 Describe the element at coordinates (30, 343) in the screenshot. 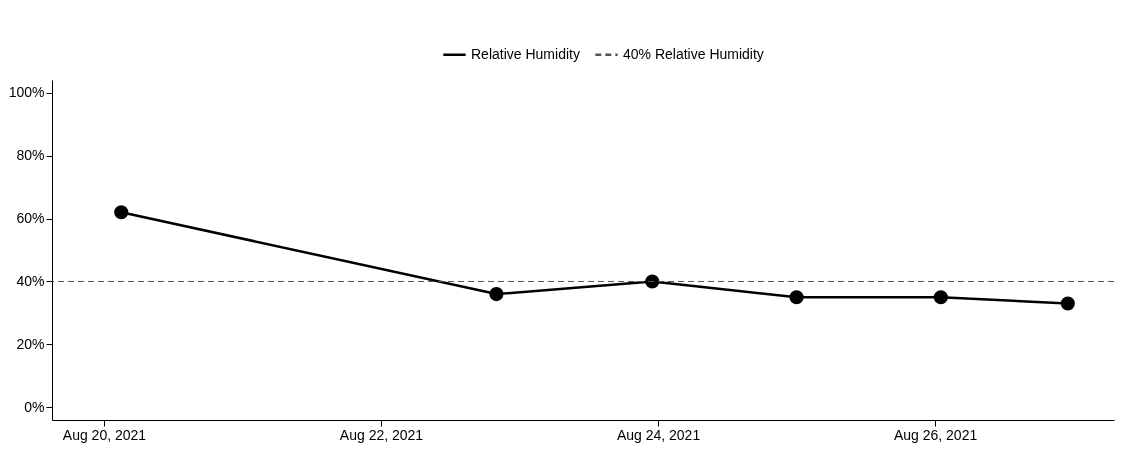

I see `y-tick-label: 20%` at that location.